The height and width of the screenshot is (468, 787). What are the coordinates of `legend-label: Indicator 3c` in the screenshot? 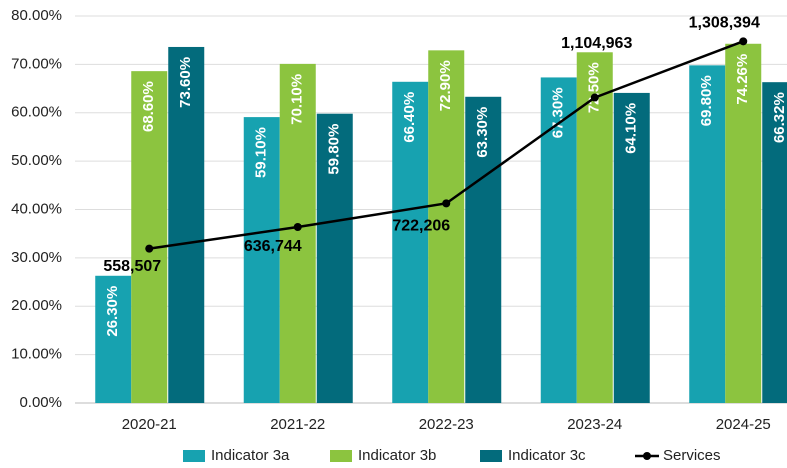 It's located at (547, 455).